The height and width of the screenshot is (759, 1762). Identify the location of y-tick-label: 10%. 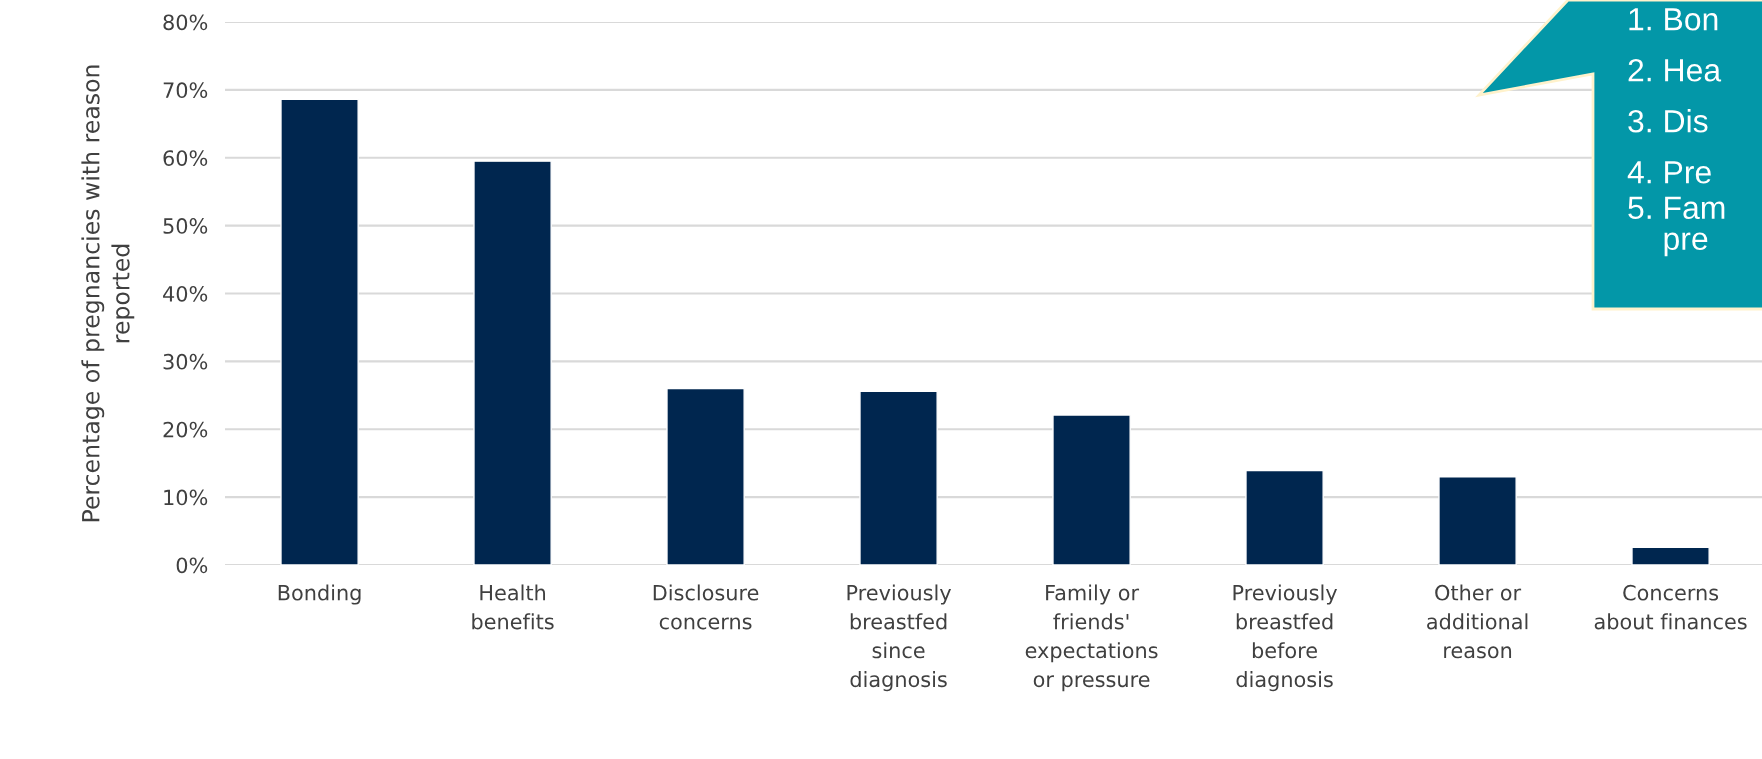
(186, 497).